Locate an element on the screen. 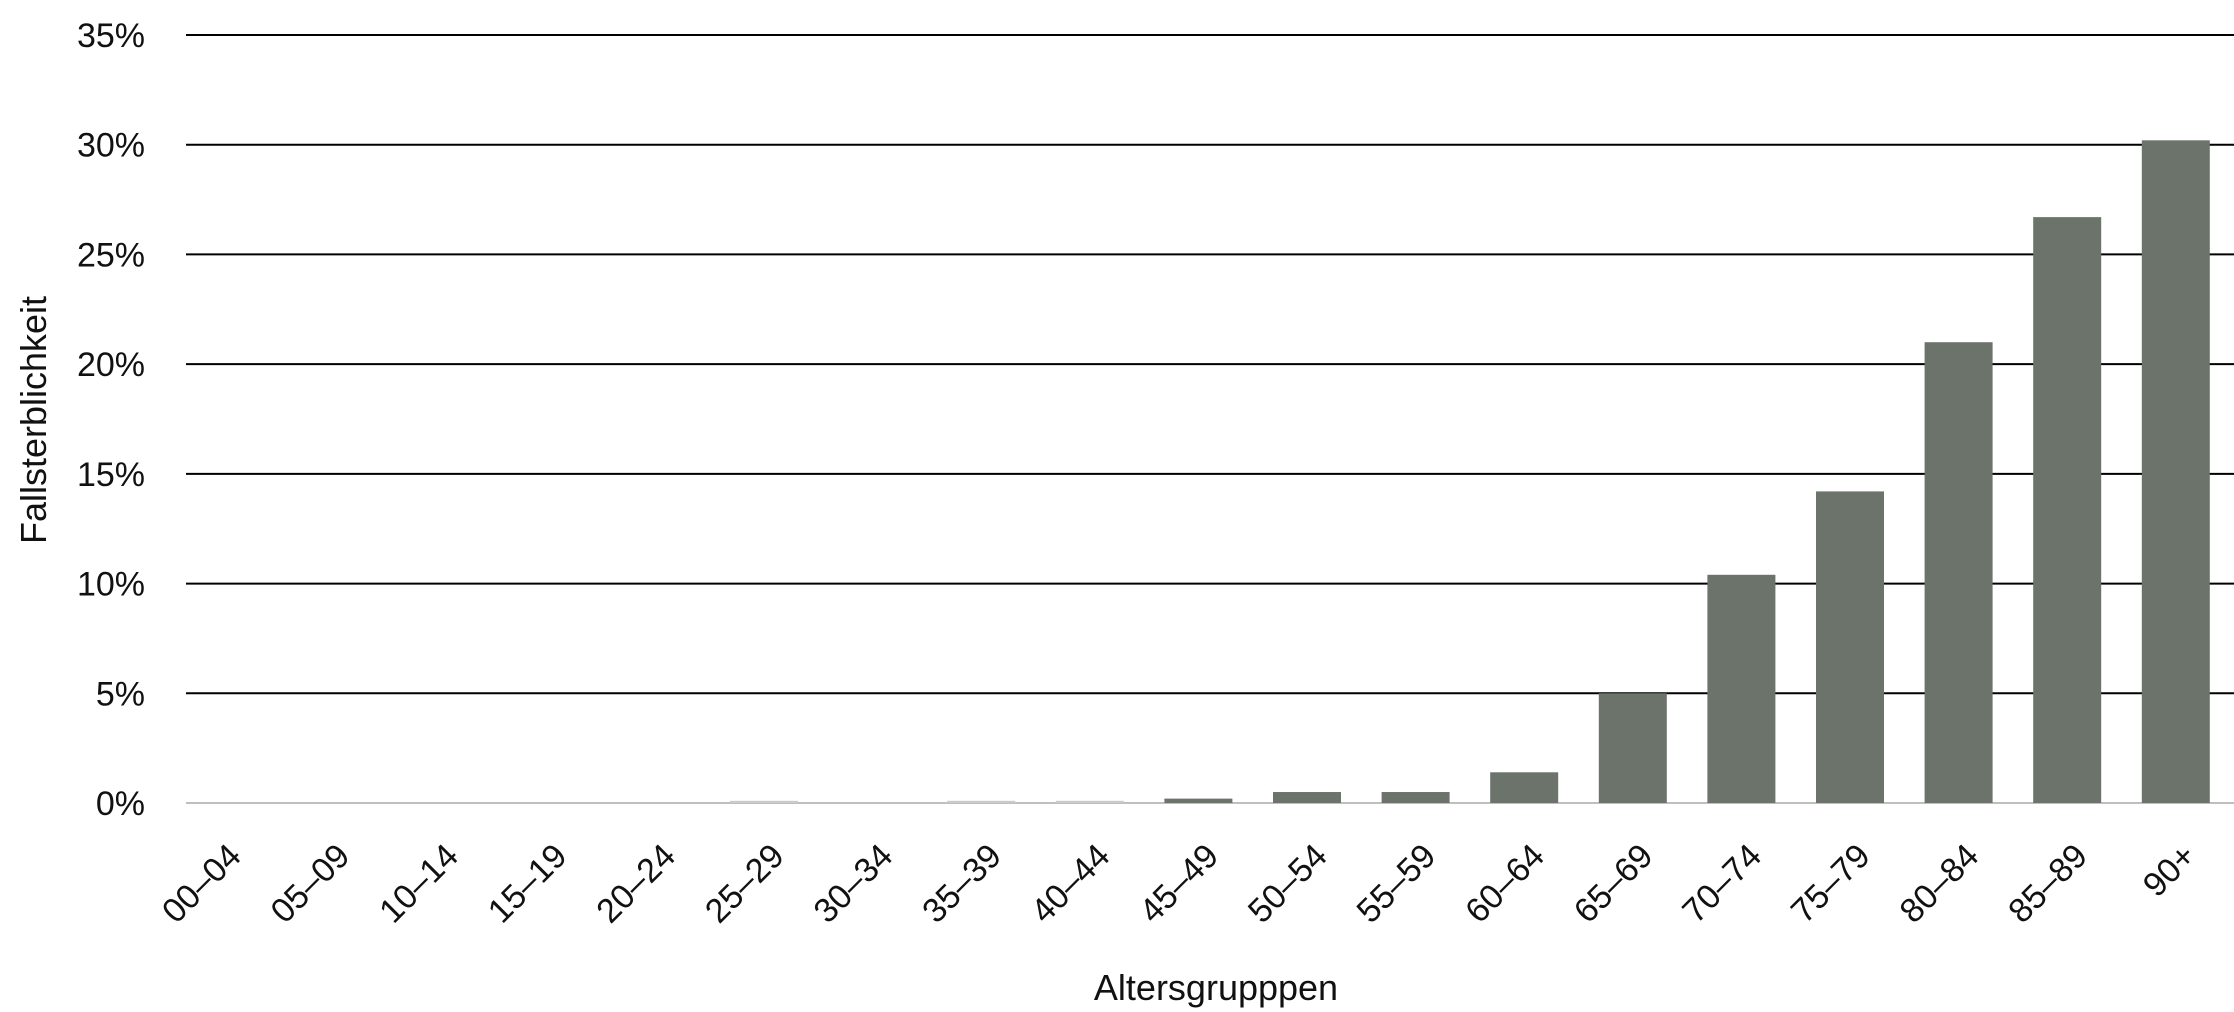 The height and width of the screenshot is (1012, 2234). x-tick-label: 40–44 is located at coordinates (1071, 884).